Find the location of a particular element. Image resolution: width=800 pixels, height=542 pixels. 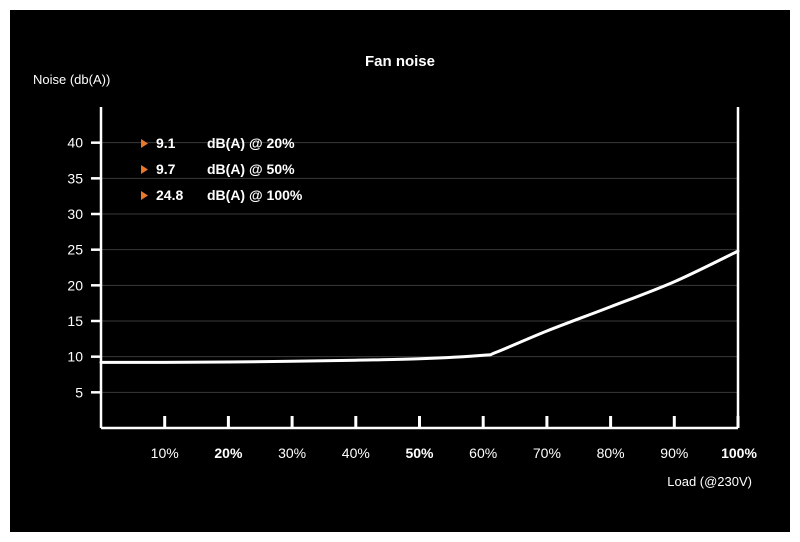

x-tick-label: 90% is located at coordinates (674, 453).